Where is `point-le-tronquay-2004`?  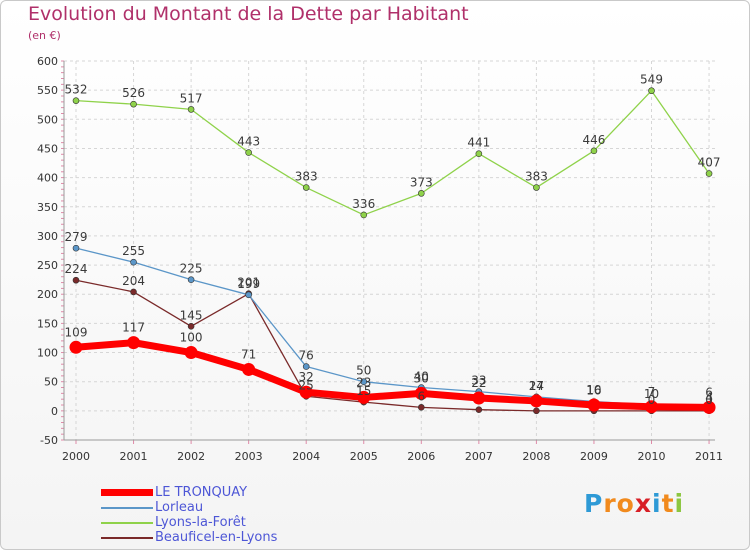 point-le-tronquay-2004 is located at coordinates (306, 392).